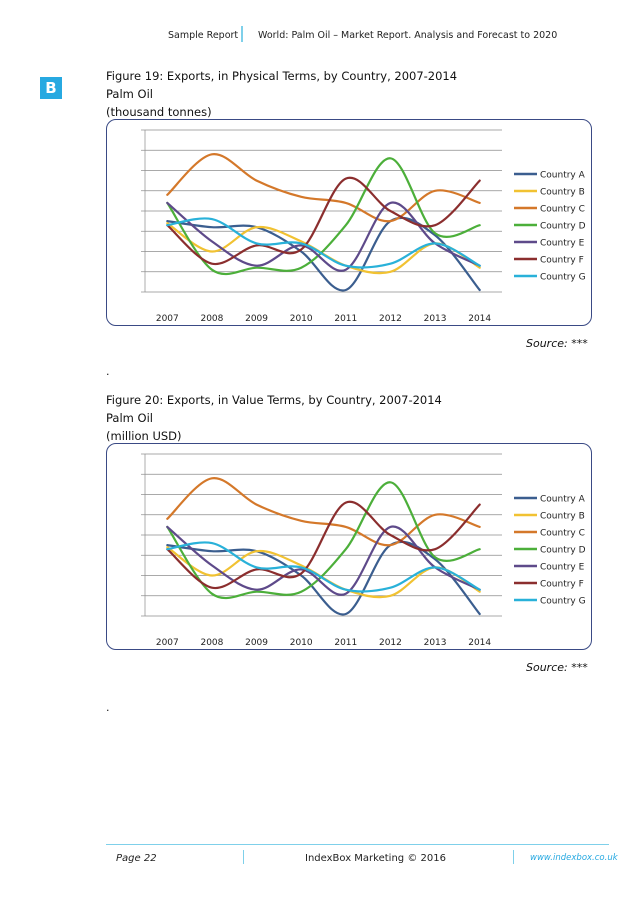 The image size is (638, 903). I want to click on header-divider, so click(242, 34).